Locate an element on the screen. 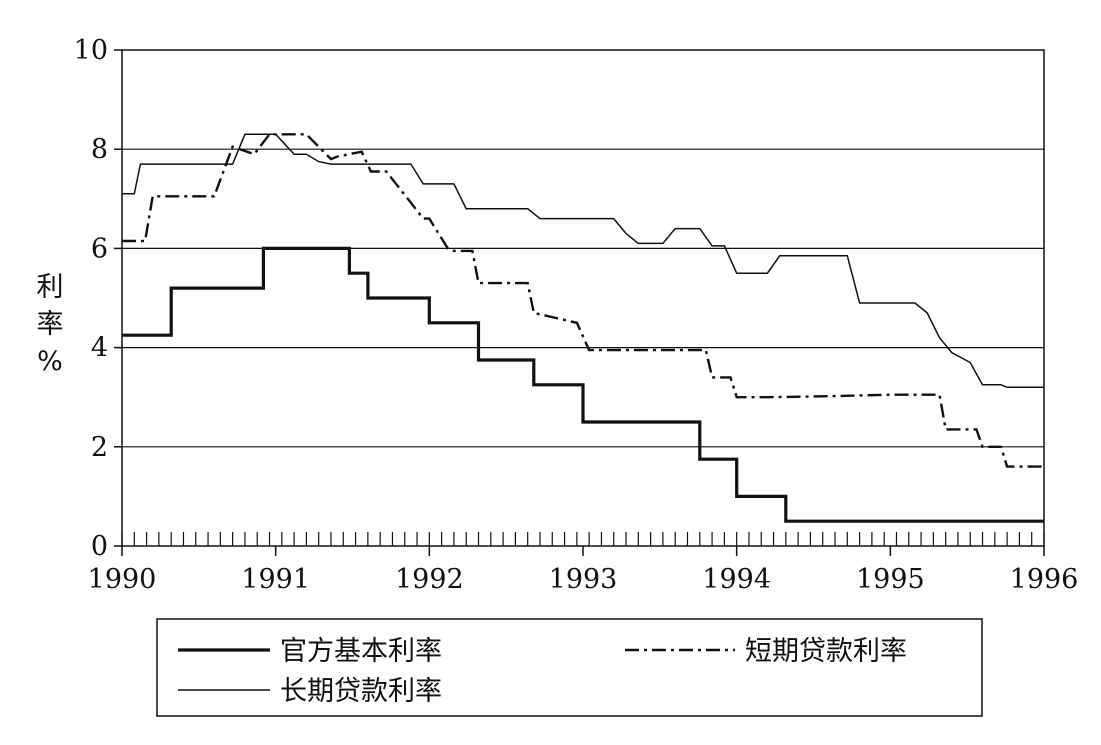 The width and height of the screenshot is (1101, 745). legend-label-series-0: 官方基本利率 is located at coordinates (361, 651).